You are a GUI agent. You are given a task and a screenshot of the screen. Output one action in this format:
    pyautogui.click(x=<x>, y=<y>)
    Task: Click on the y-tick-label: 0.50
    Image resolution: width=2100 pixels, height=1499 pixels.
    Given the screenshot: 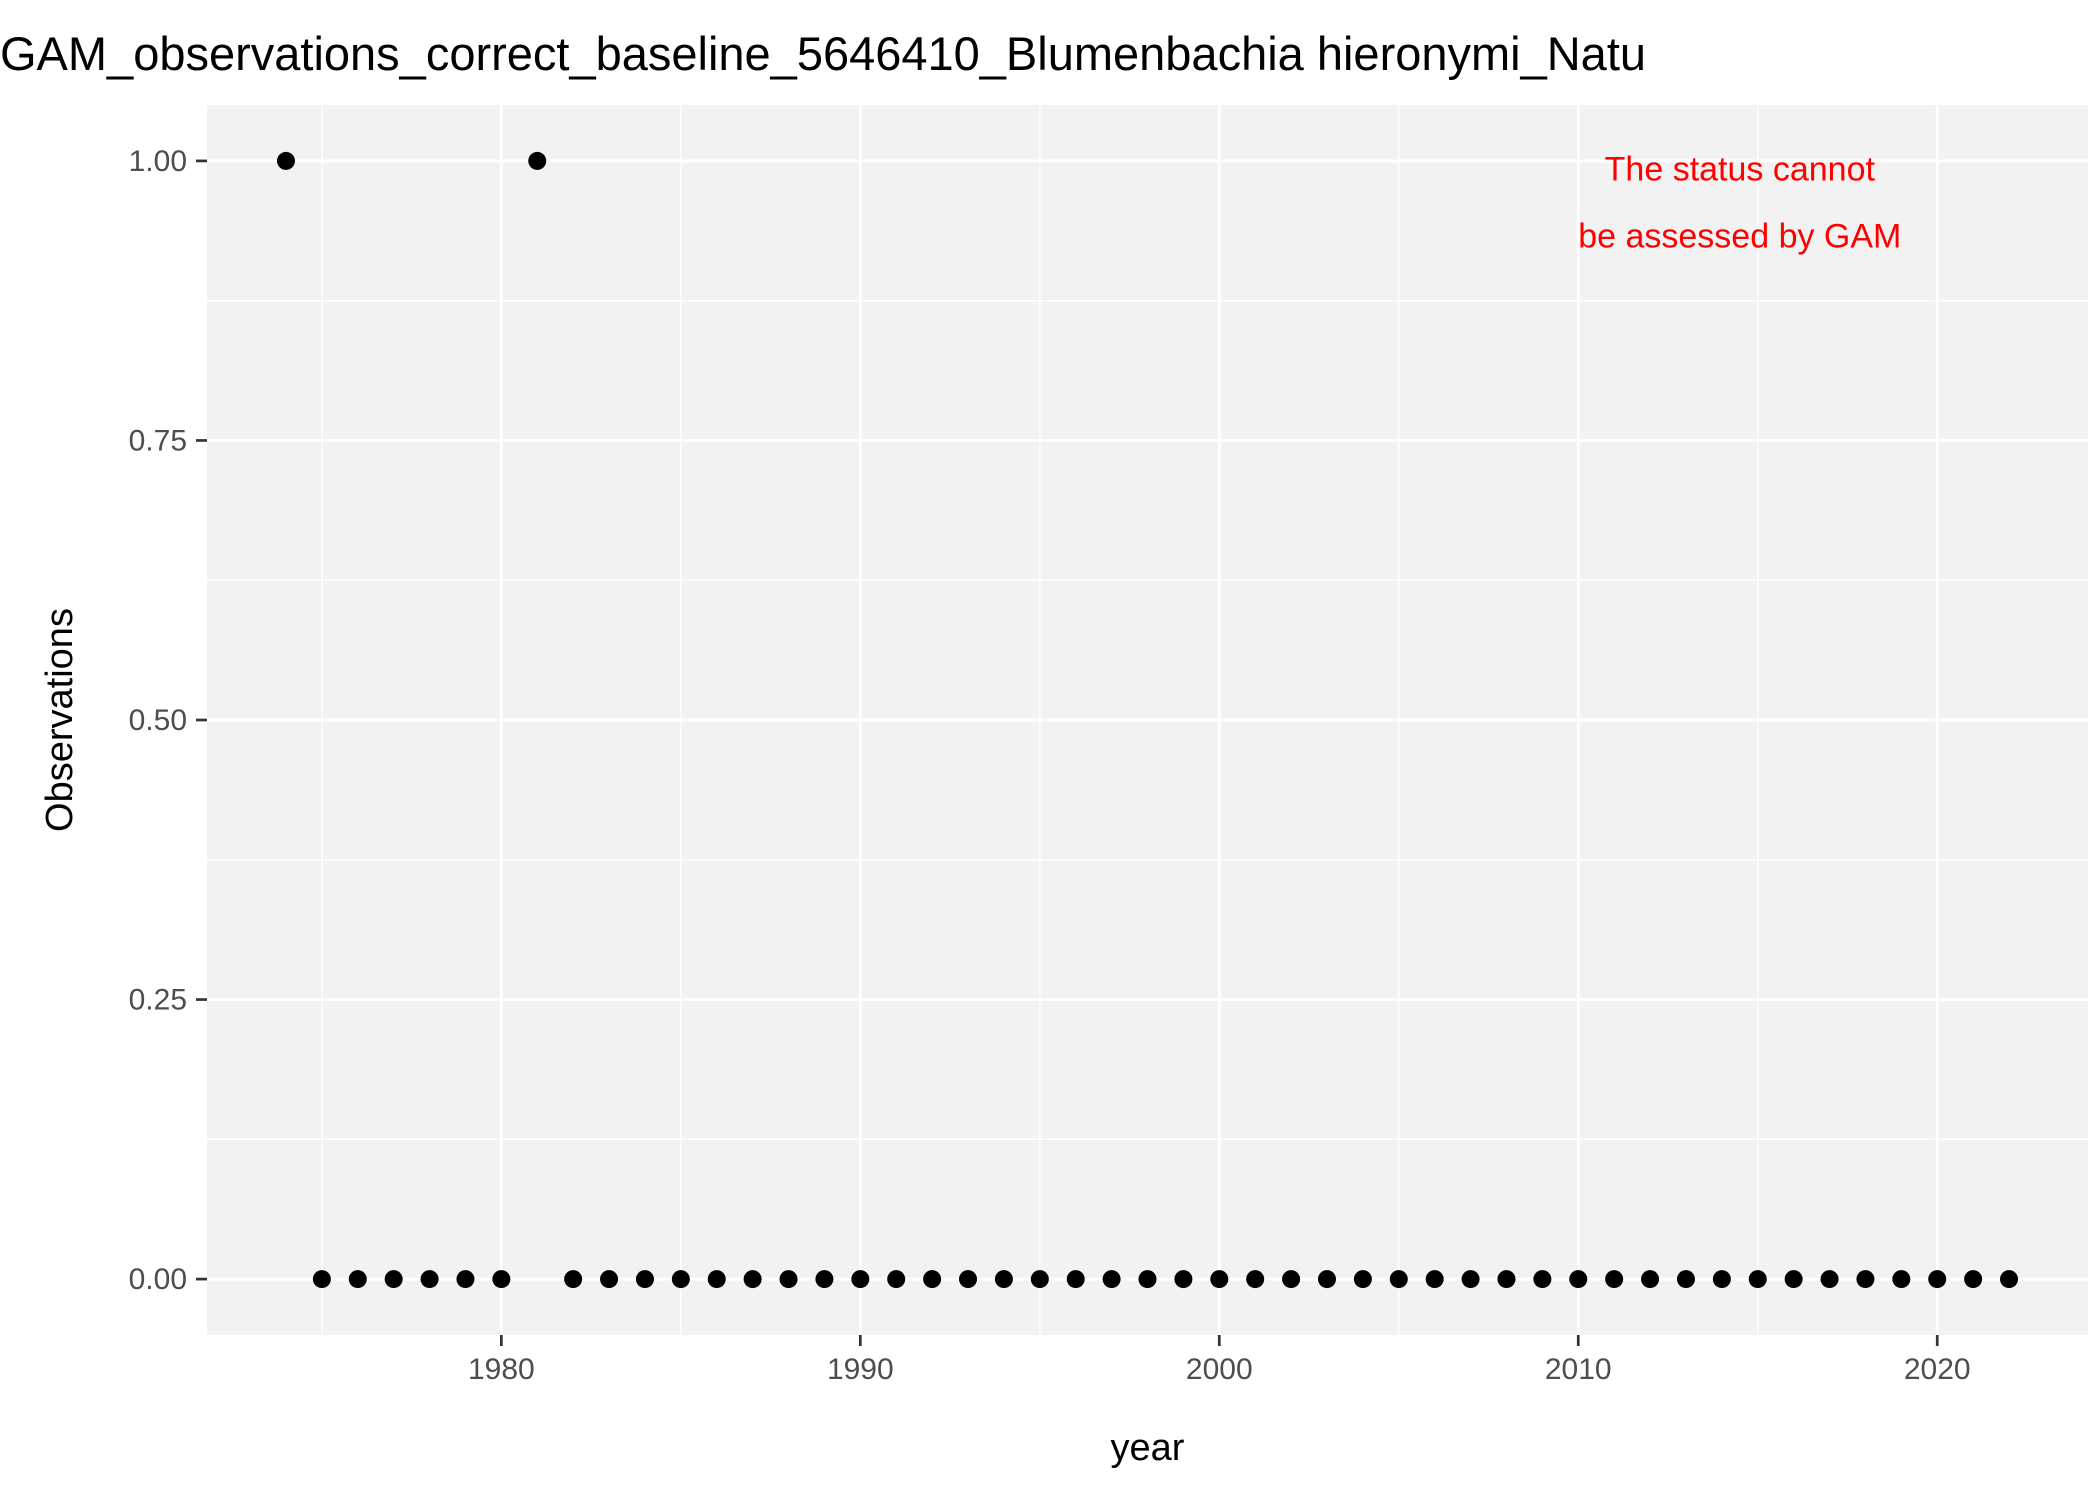 What is the action you would take?
    pyautogui.click(x=158, y=720)
    